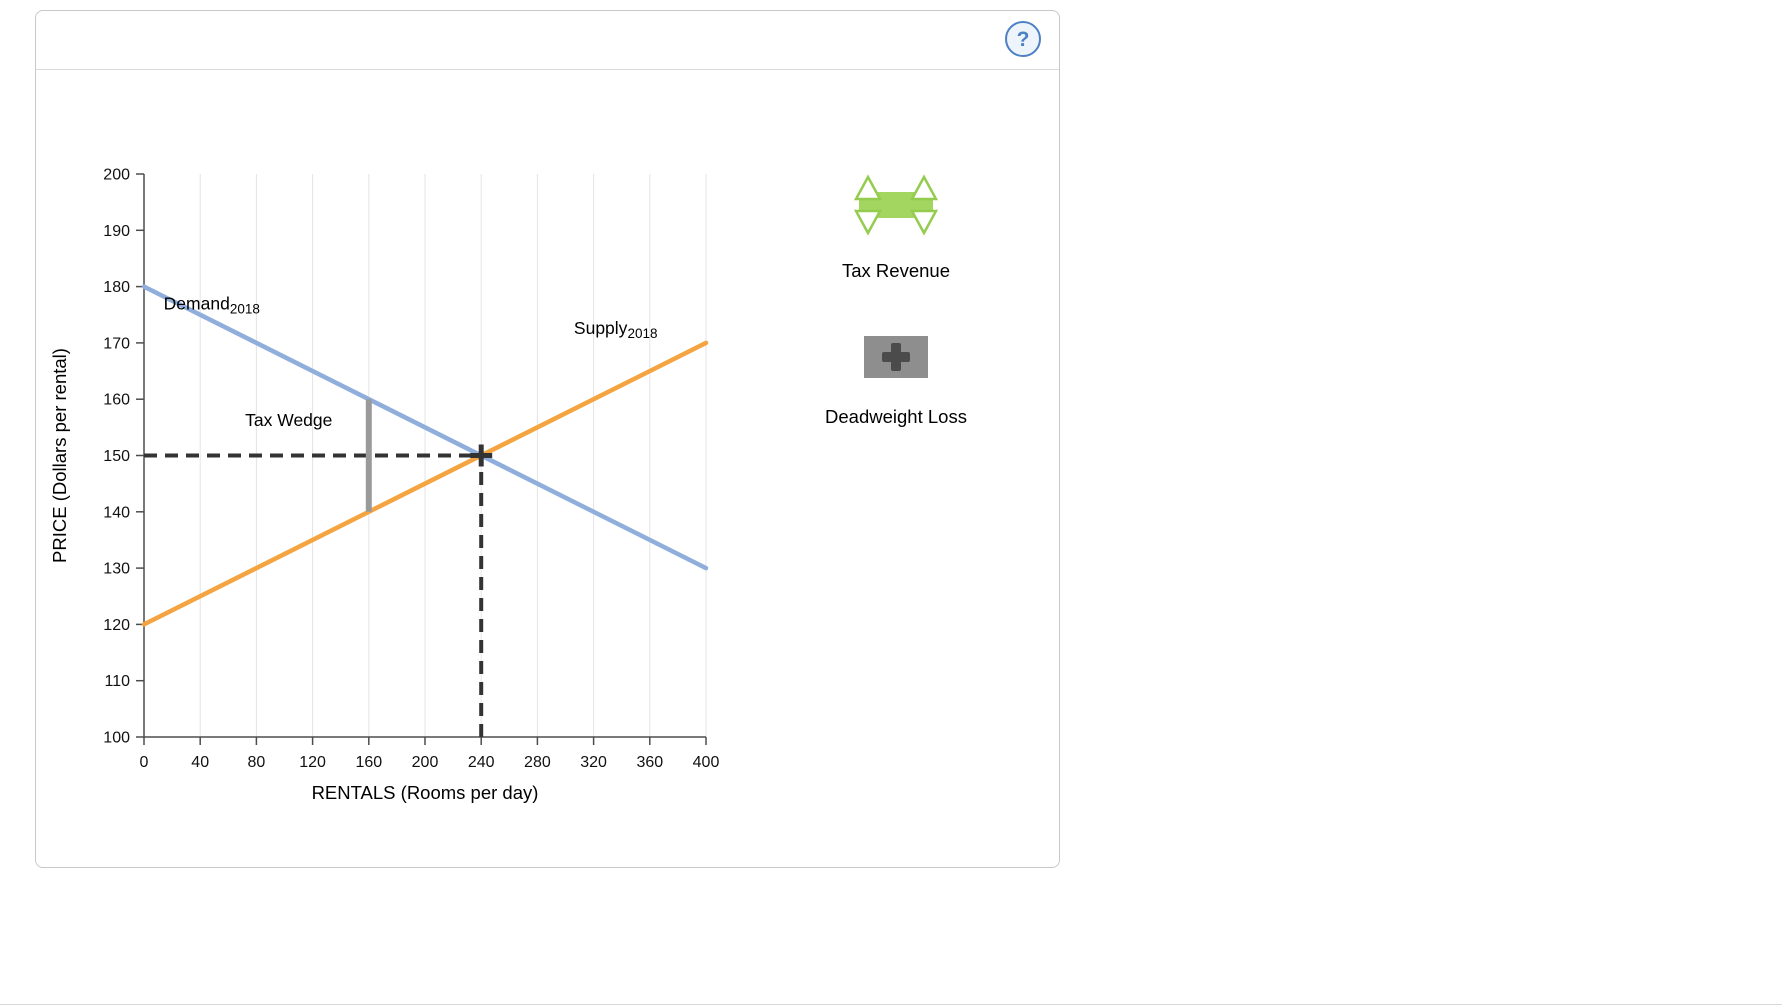  I want to click on deadweight-loss-swatch, so click(896, 357).